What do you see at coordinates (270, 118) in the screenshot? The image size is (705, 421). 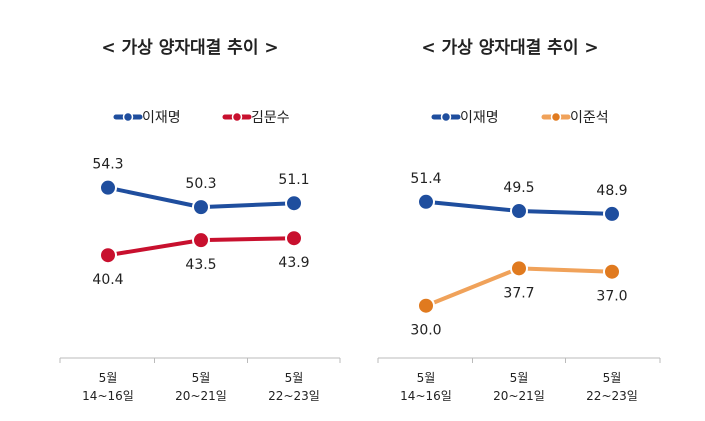 I see `legend-label: 김문수` at bounding box center [270, 118].